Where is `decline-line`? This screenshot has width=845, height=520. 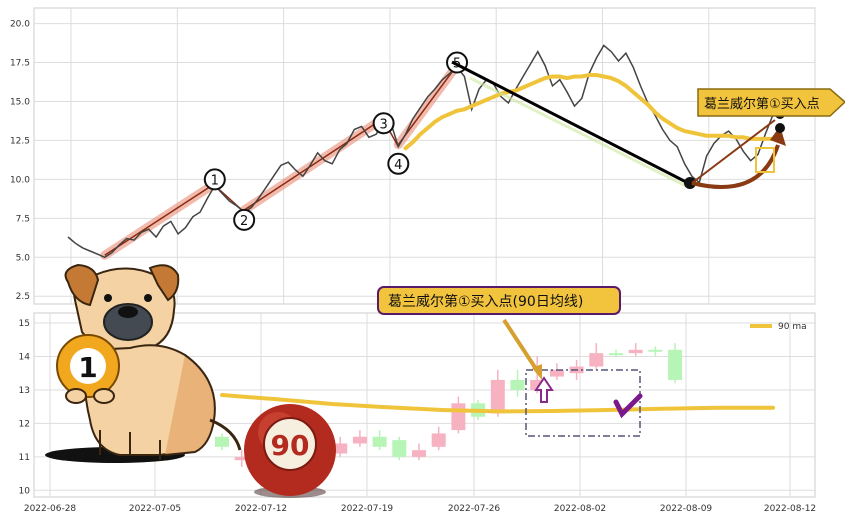 decline-line is located at coordinates (571, 123).